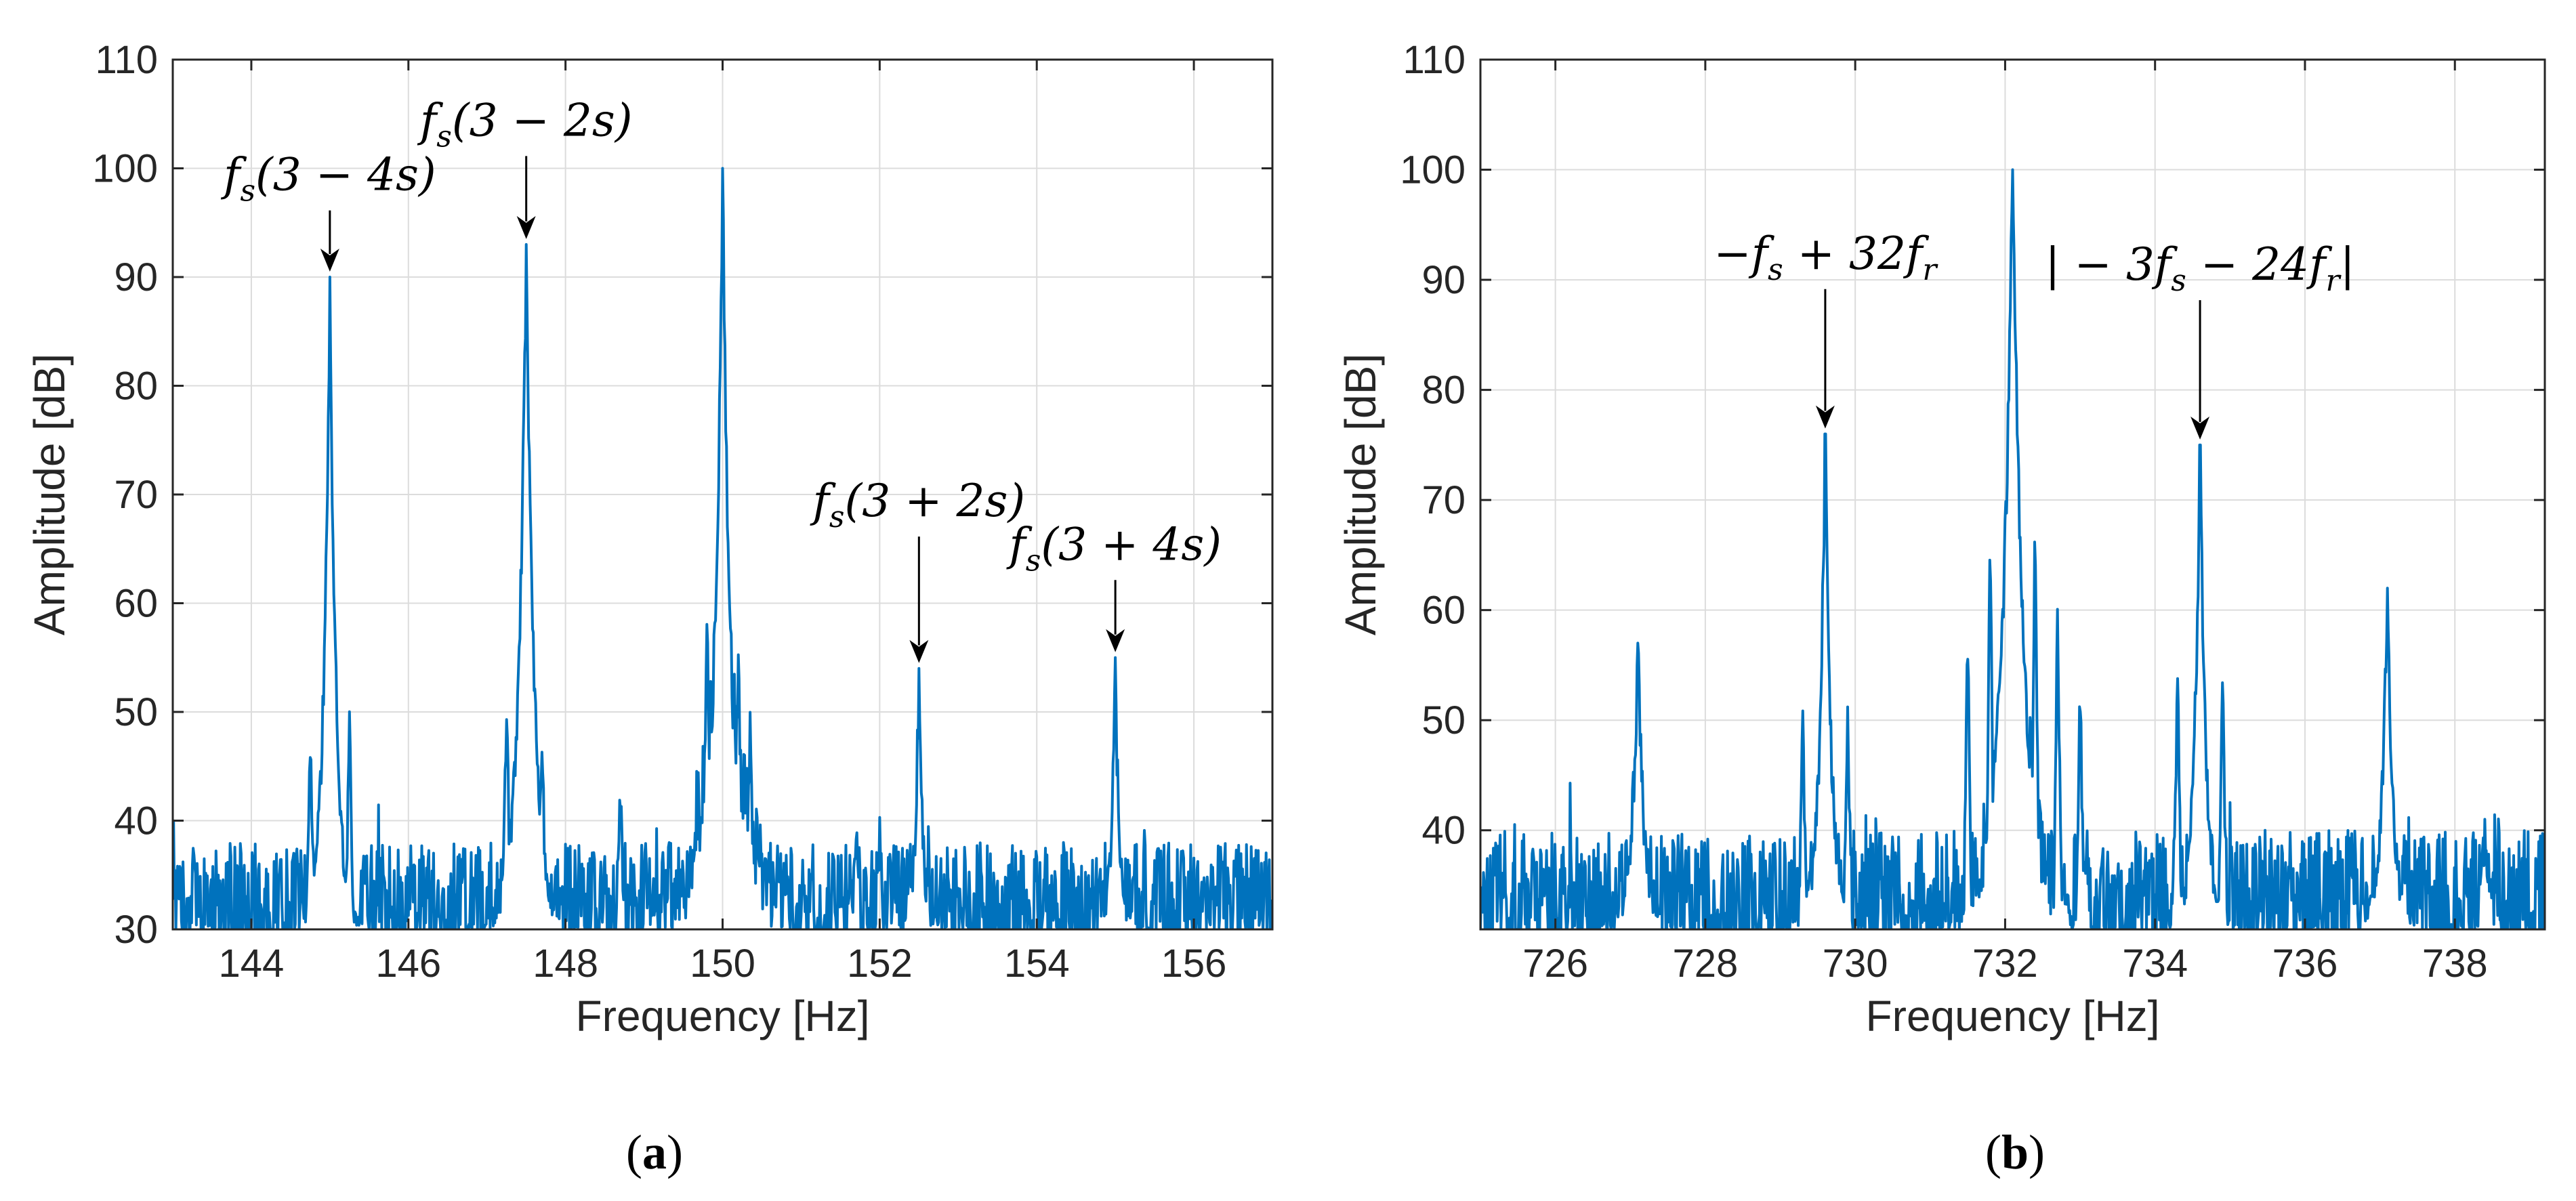 The image size is (2576, 1201). Describe the element at coordinates (2199, 268) in the screenshot. I see `annotation-label: | − 3fs − 24fr|` at that location.